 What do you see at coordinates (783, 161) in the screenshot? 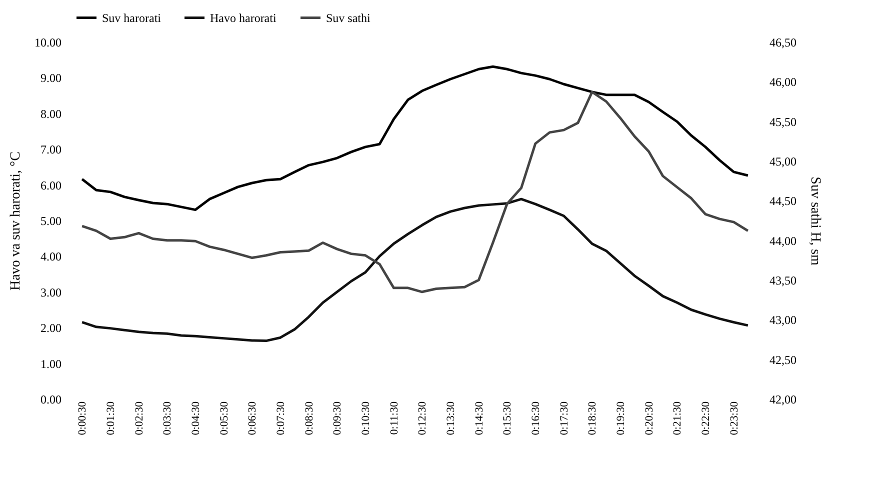
I see `y2-tick-label: 45,00` at bounding box center [783, 161].